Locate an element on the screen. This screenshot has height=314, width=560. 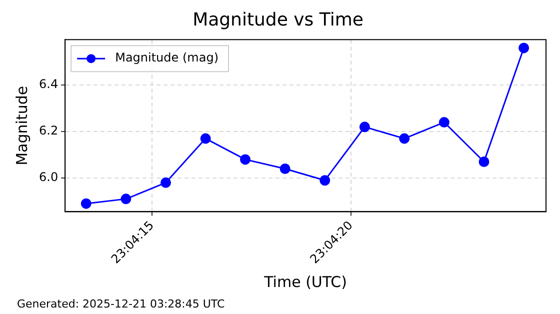
chart-title: Magnitude vs Time is located at coordinates (278, 19).